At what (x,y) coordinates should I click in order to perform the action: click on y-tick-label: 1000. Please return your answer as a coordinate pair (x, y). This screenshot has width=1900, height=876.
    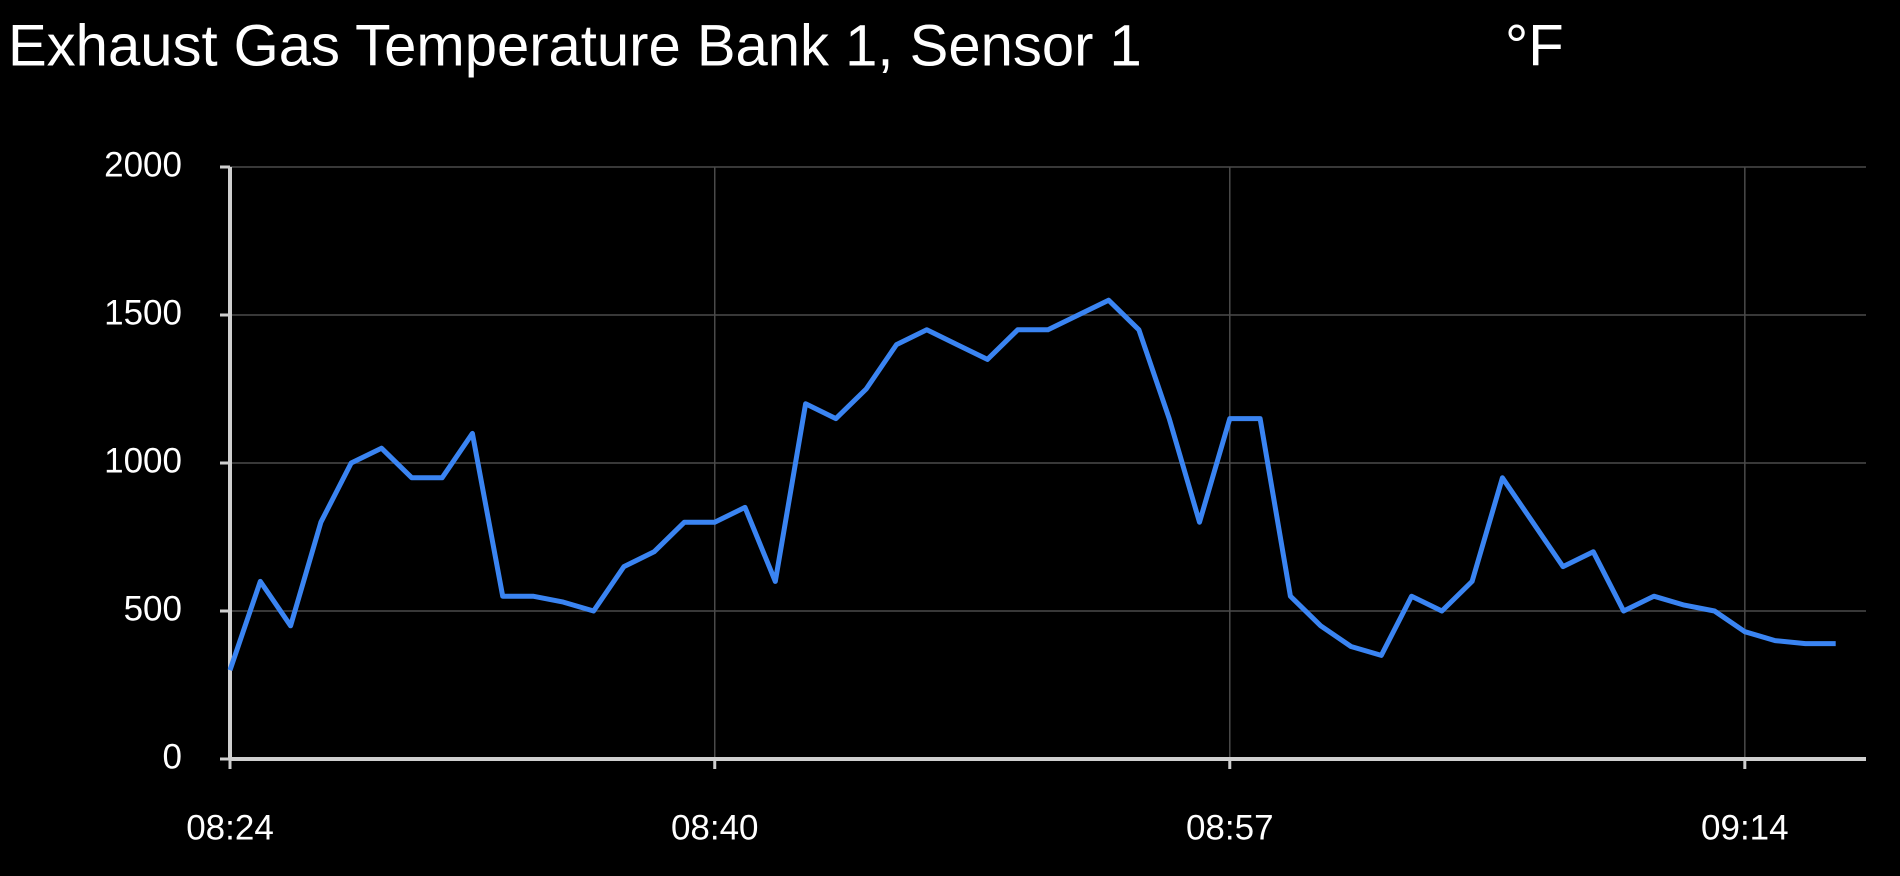
    Looking at the image, I should click on (143, 460).